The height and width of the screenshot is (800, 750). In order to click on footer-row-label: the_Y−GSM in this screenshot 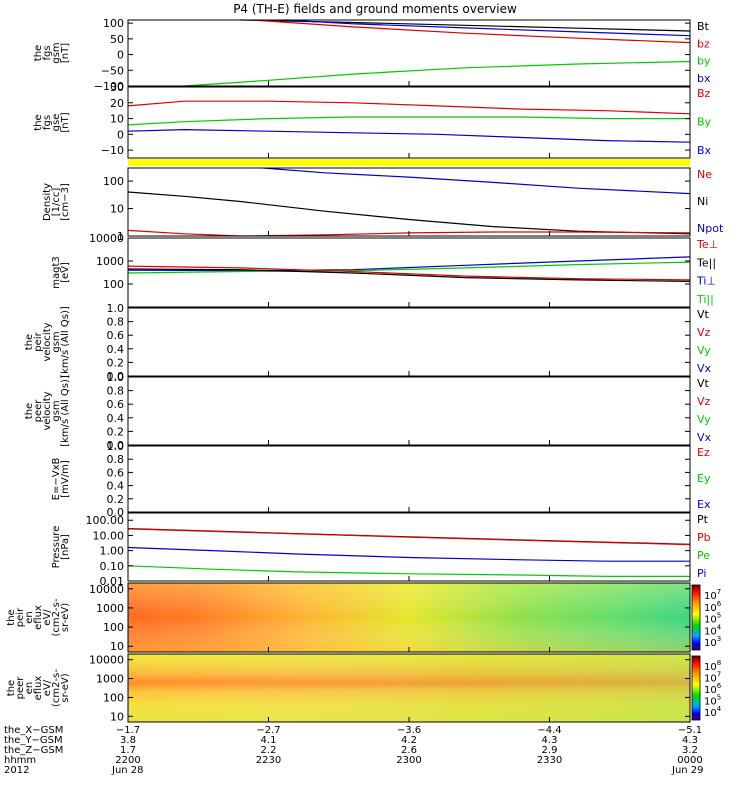, I will do `click(33, 740)`.